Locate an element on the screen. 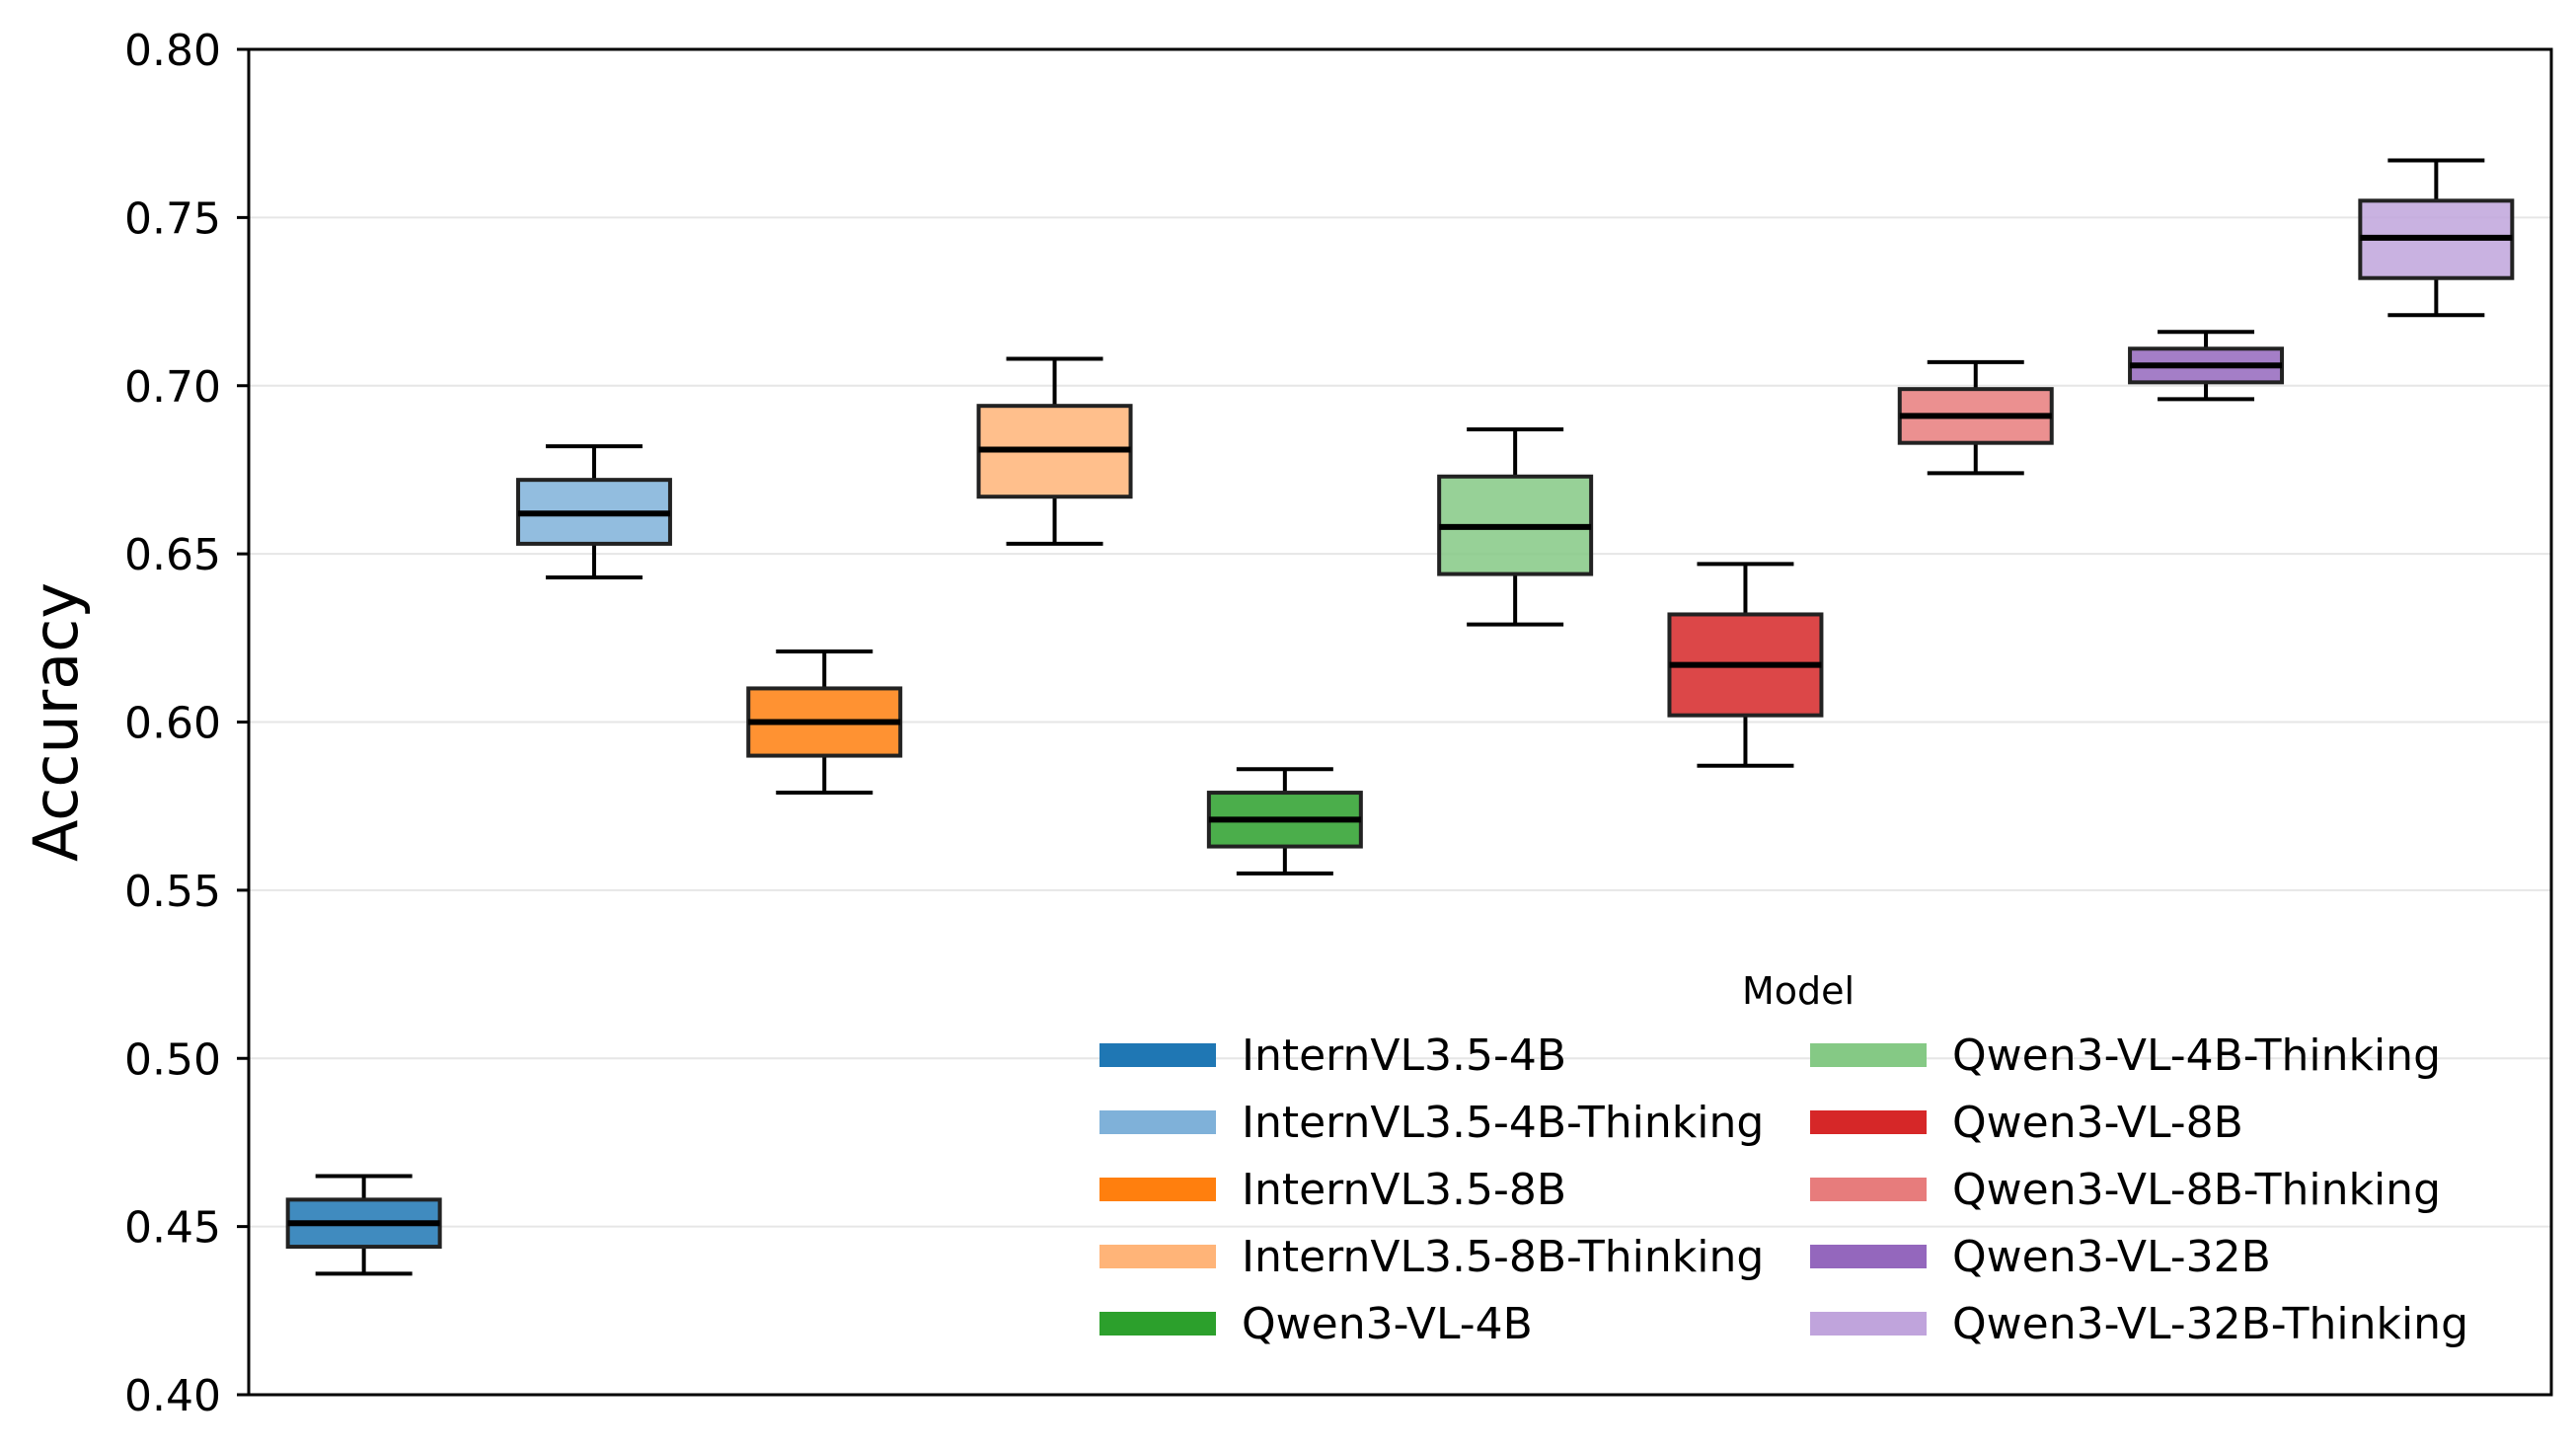  y-axis: 0.40 0.45 0.50 0.55 0.60 0.65 0.70 0.75 0.80 is located at coordinates (187, 723).